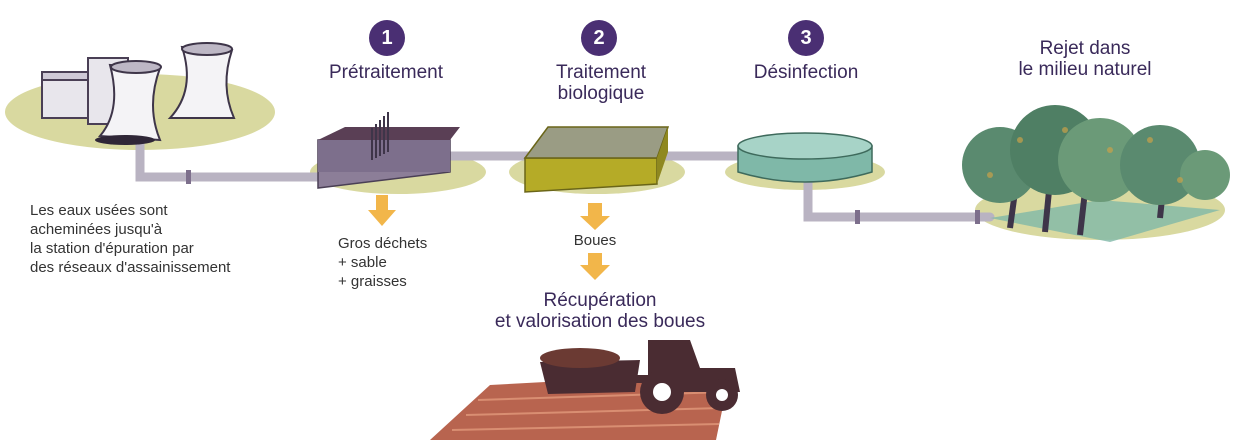  What do you see at coordinates (806, 38) in the screenshot?
I see `step-3-badge: 3` at bounding box center [806, 38].